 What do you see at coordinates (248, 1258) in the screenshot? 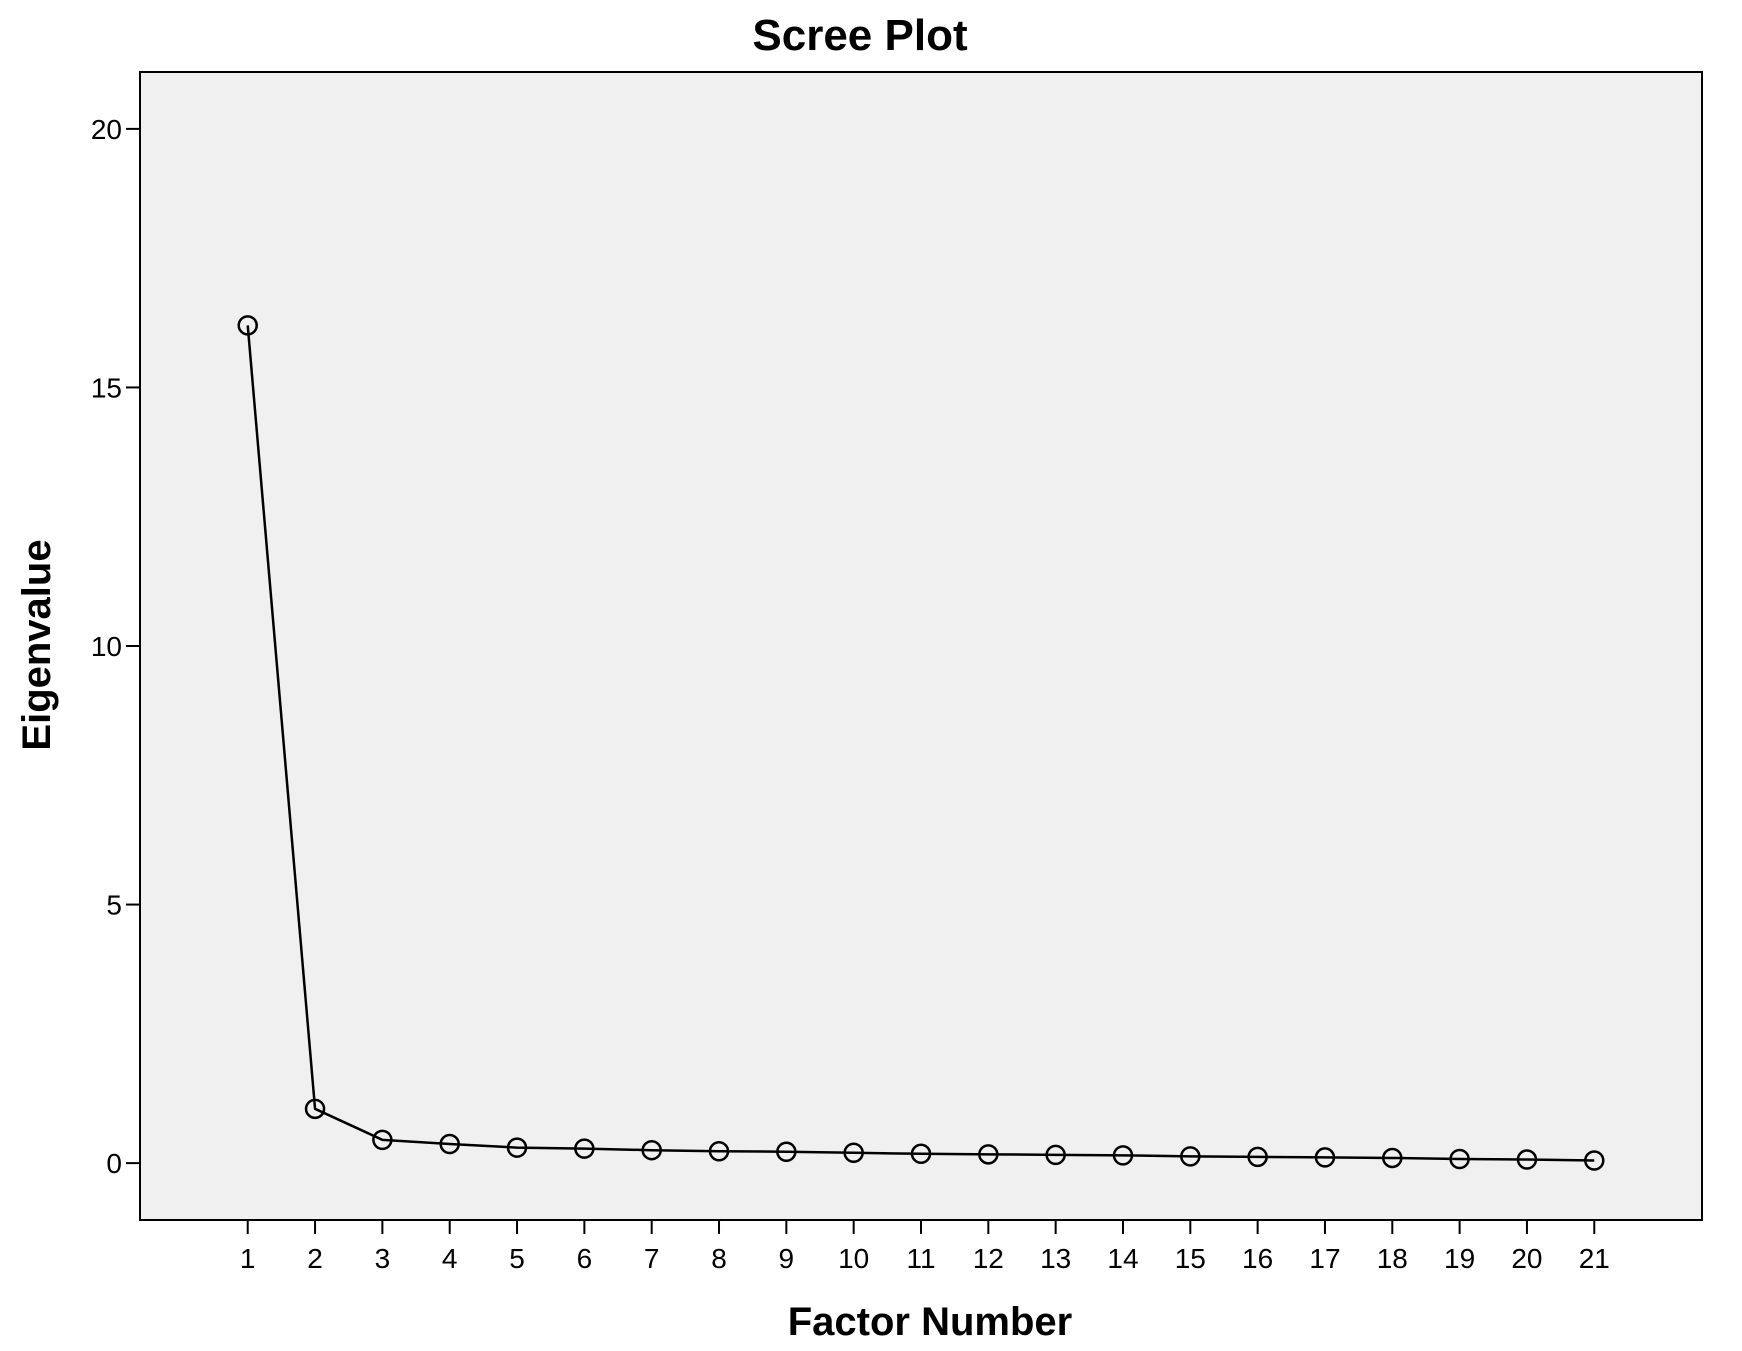
I see `x-tick-label: 1` at bounding box center [248, 1258].